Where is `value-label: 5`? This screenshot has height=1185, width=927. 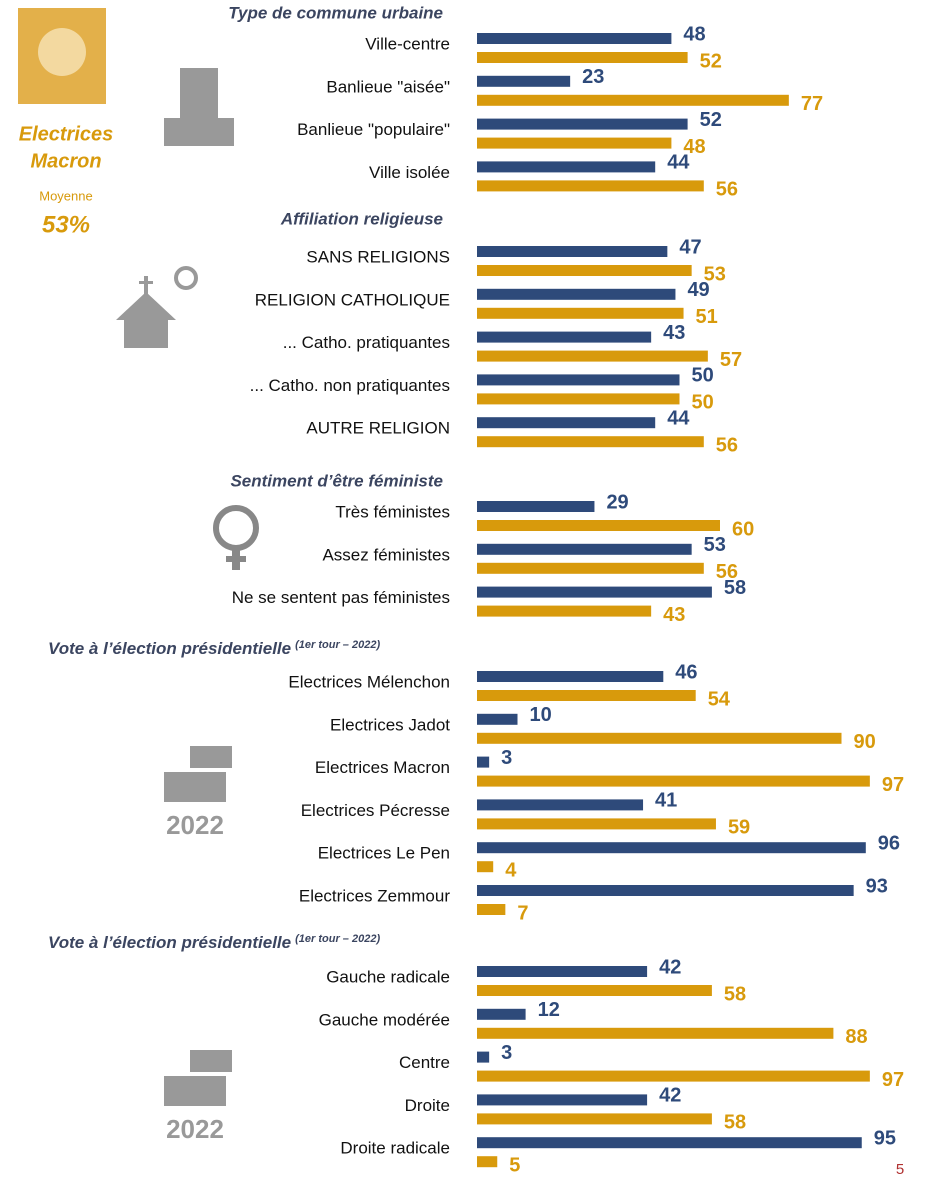 value-label: 5 is located at coordinates (514, 1165).